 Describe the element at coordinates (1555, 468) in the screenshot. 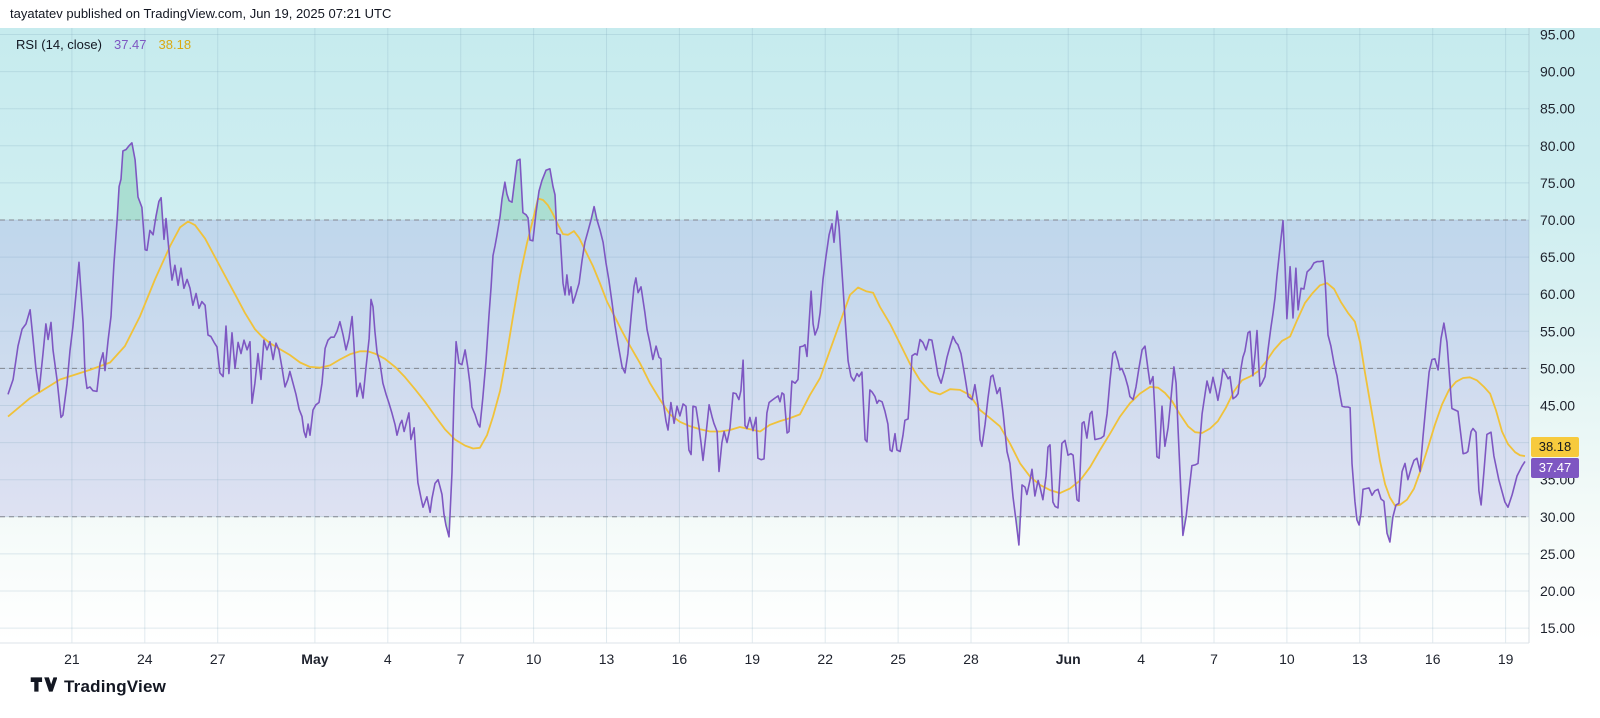

I see `rsi-last-value-badge: 37.47` at that location.